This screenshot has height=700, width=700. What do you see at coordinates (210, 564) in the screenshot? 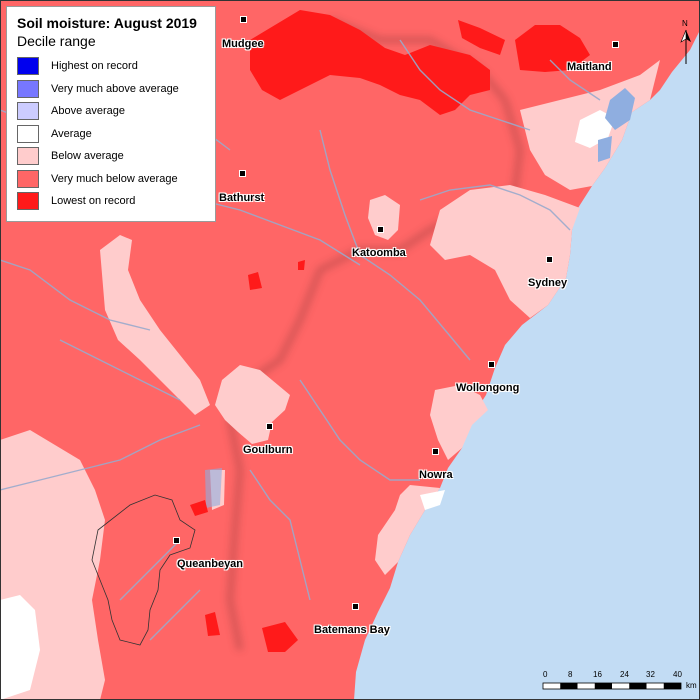
I see `town-label-queanbeyan: Queanbeyan` at bounding box center [210, 564].